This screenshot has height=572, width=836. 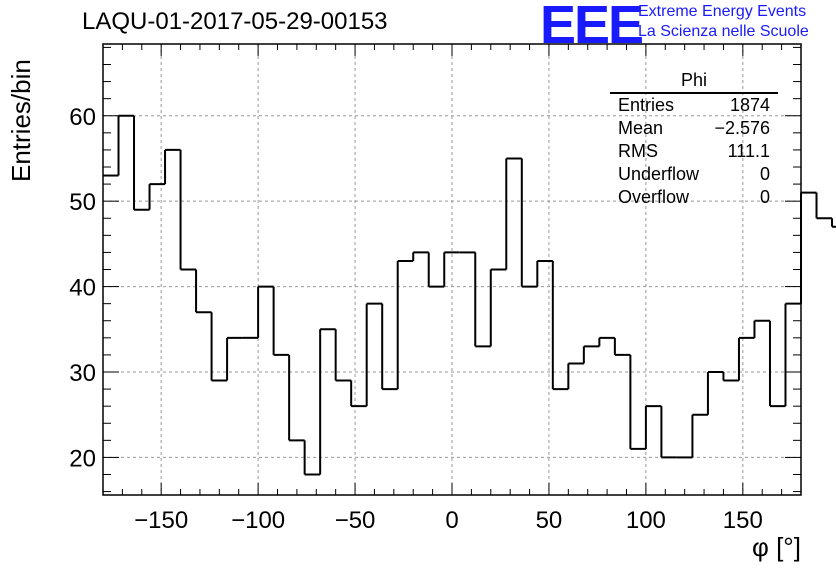 I want to click on stats-title: Phi, so click(x=694, y=82).